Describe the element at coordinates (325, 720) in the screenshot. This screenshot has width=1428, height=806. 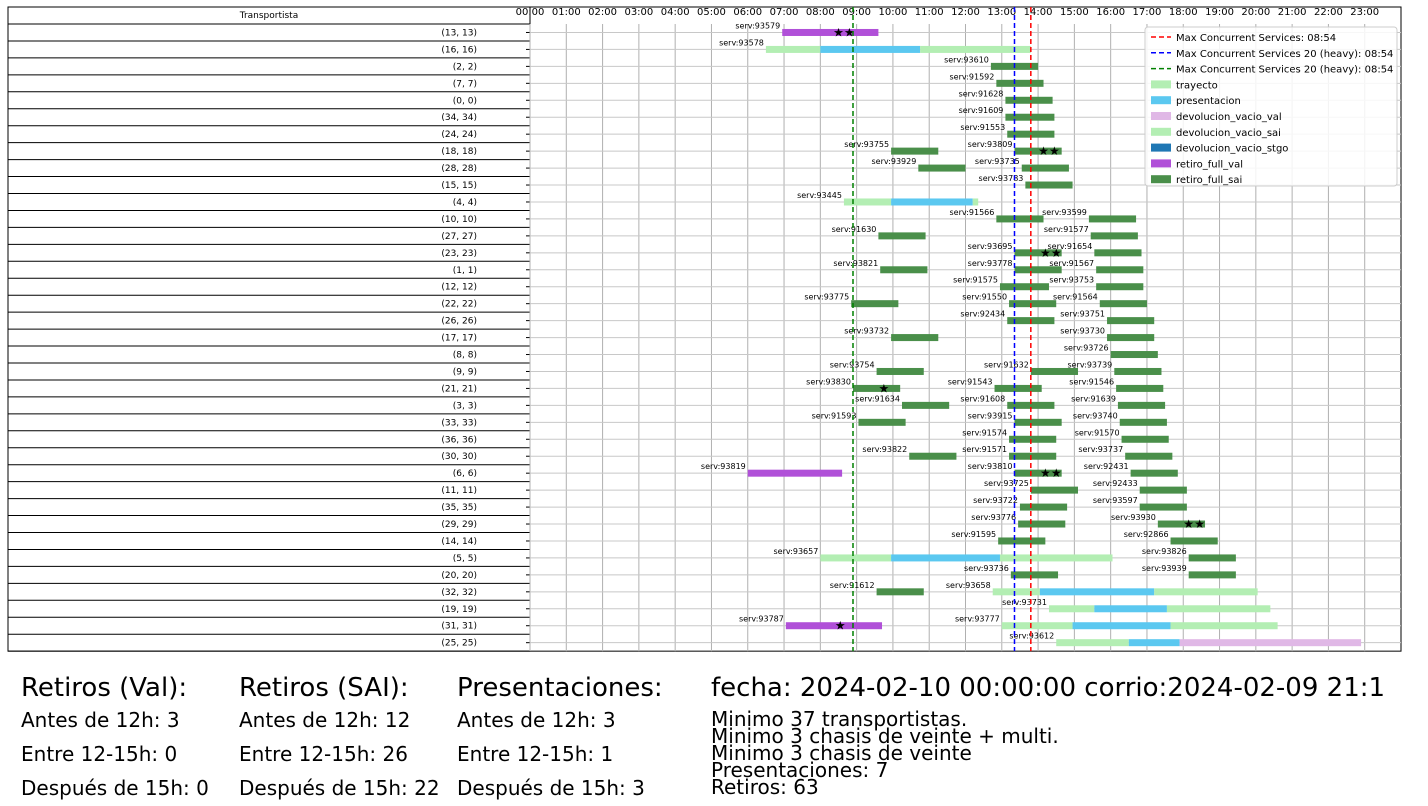
I see `sai-stats-before: Antes de 12h: 12` at that location.